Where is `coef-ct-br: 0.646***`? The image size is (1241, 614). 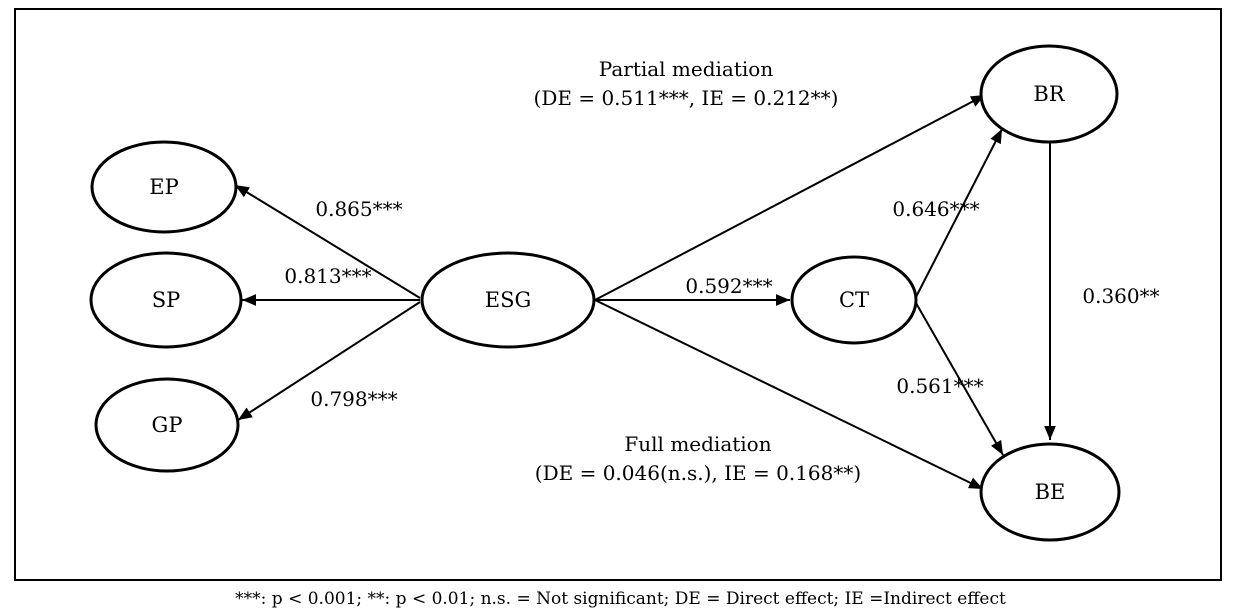 coef-ct-br: 0.646*** is located at coordinates (935, 209).